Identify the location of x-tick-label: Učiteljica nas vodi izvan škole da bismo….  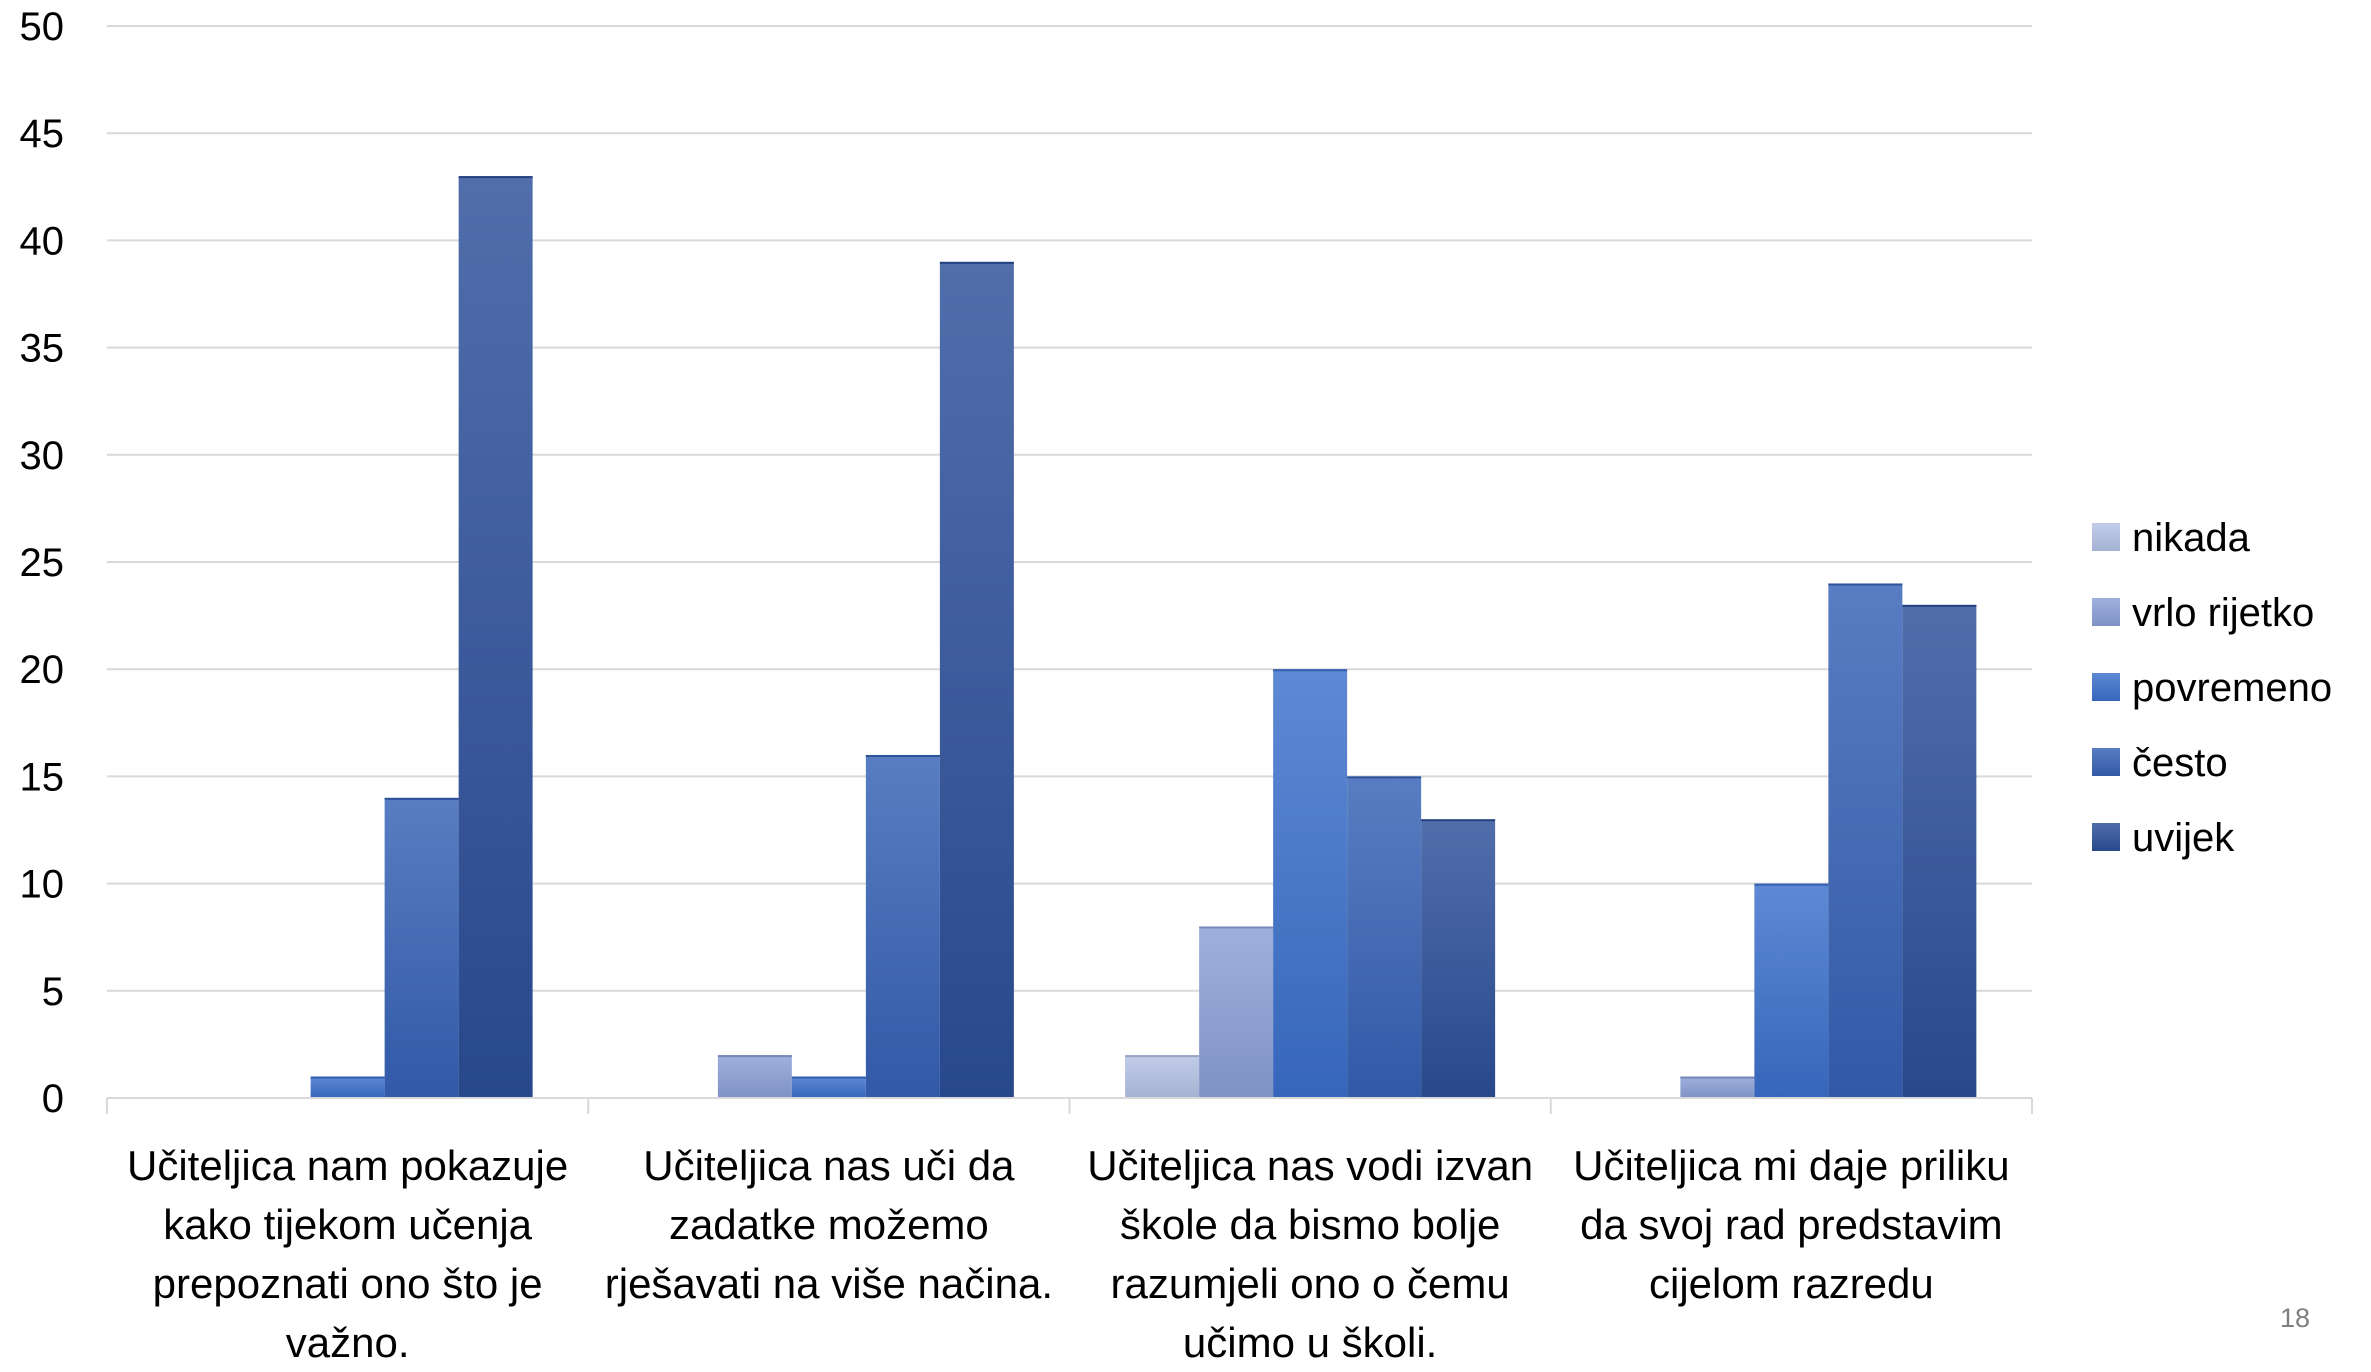
(1310, 1254).